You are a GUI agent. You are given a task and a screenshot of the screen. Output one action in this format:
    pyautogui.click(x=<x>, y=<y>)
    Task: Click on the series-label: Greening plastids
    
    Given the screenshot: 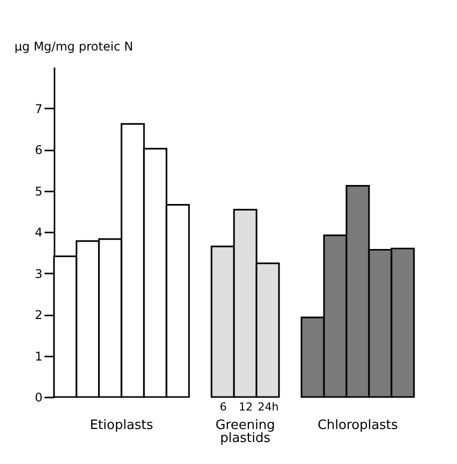 What is the action you would take?
    pyautogui.click(x=245, y=432)
    